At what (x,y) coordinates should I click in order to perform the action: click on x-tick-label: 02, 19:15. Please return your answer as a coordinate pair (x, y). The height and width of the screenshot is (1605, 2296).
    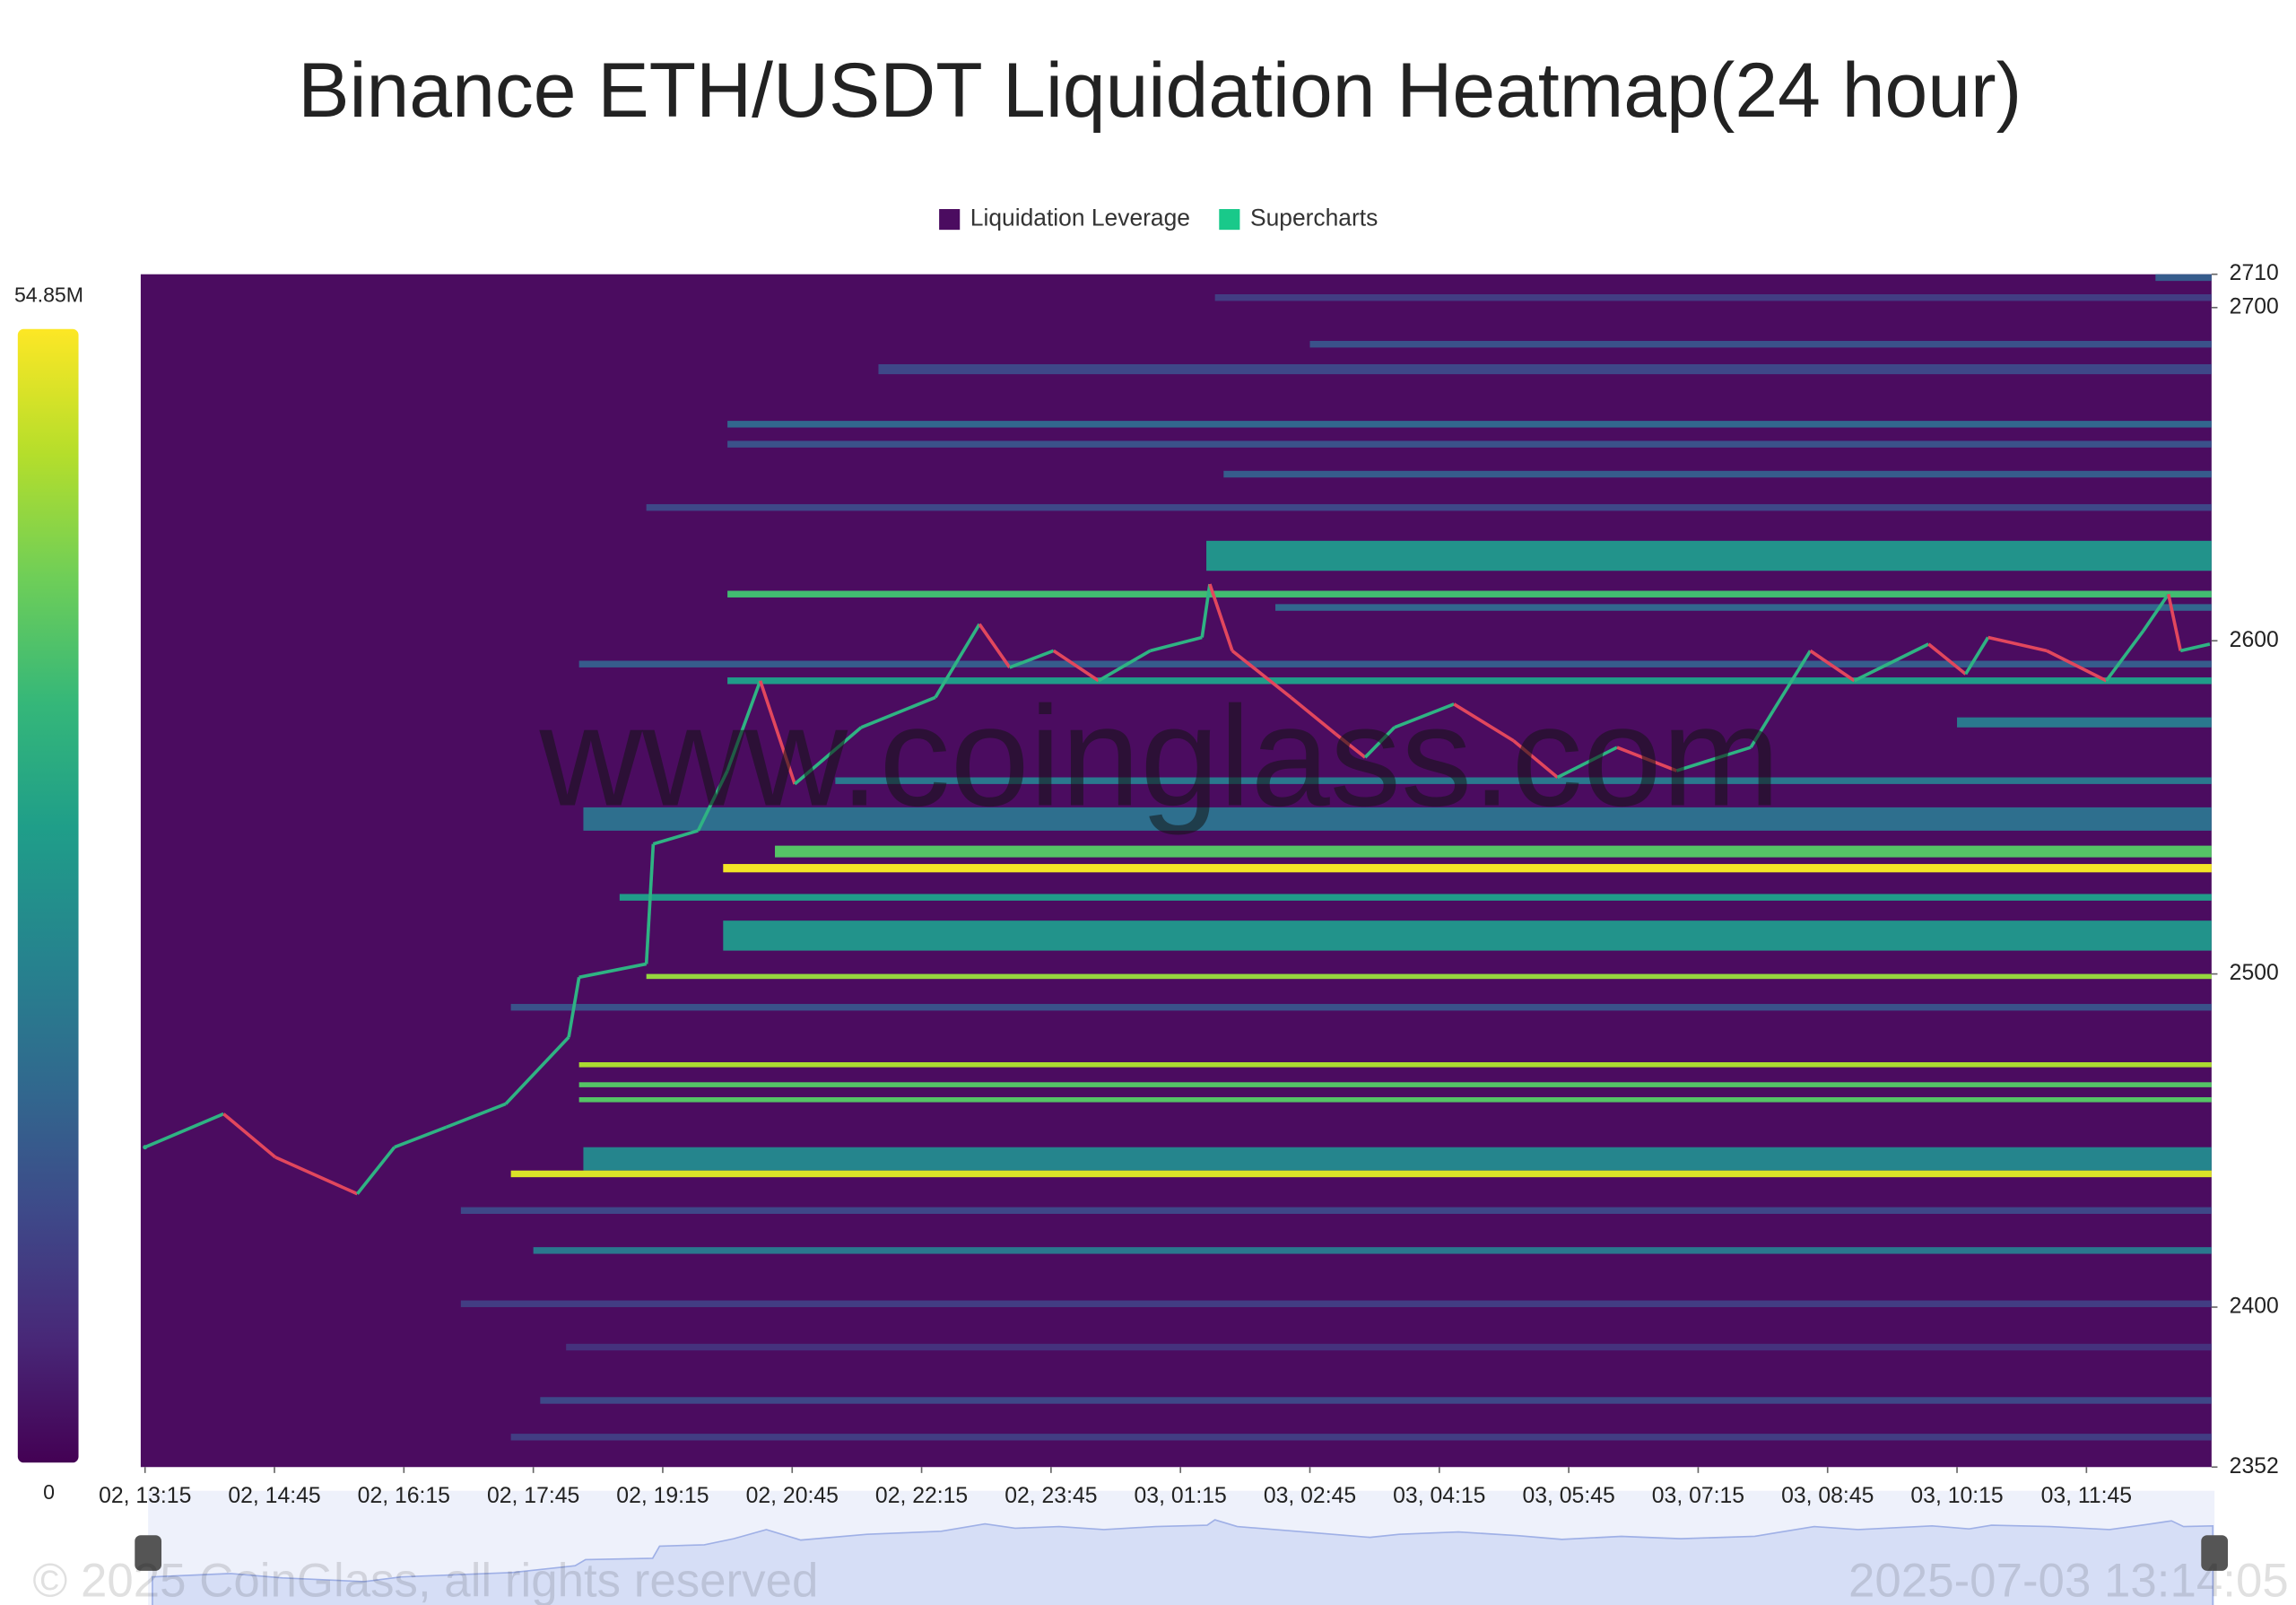
    Looking at the image, I should click on (662, 1496).